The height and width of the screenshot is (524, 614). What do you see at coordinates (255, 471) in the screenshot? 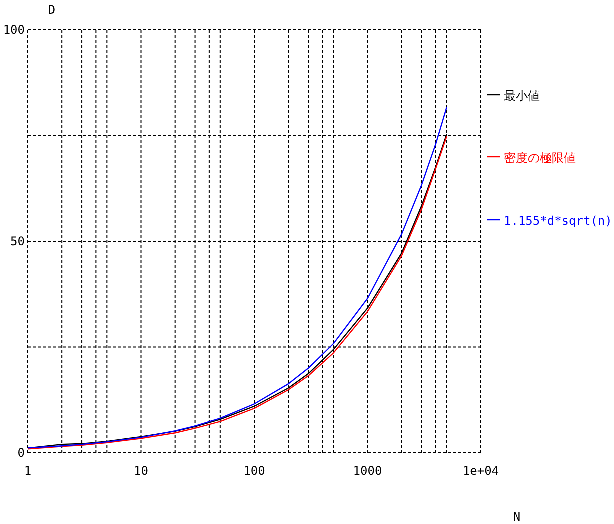
I see `x-tick-label: 100` at bounding box center [255, 471].